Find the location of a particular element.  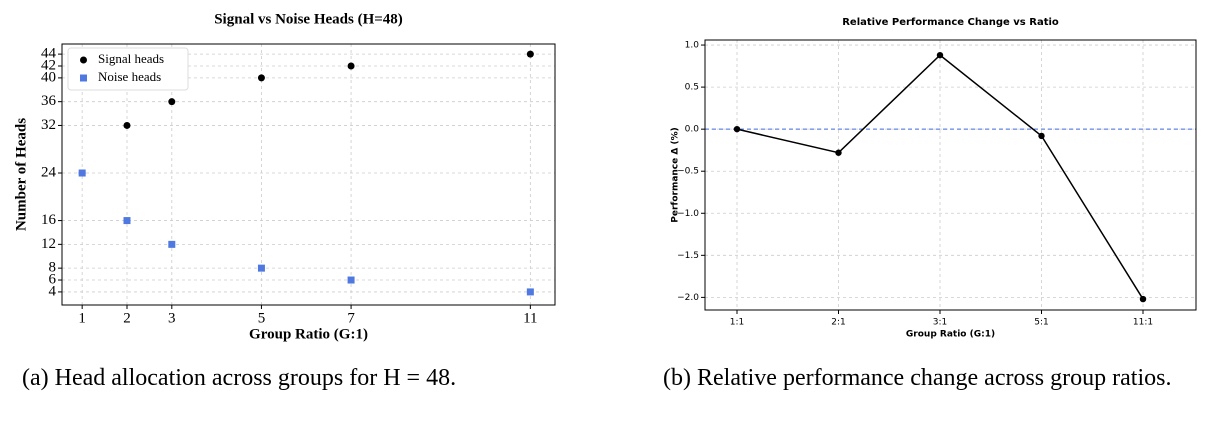

y-tick-label: 6 is located at coordinates (53, 279).